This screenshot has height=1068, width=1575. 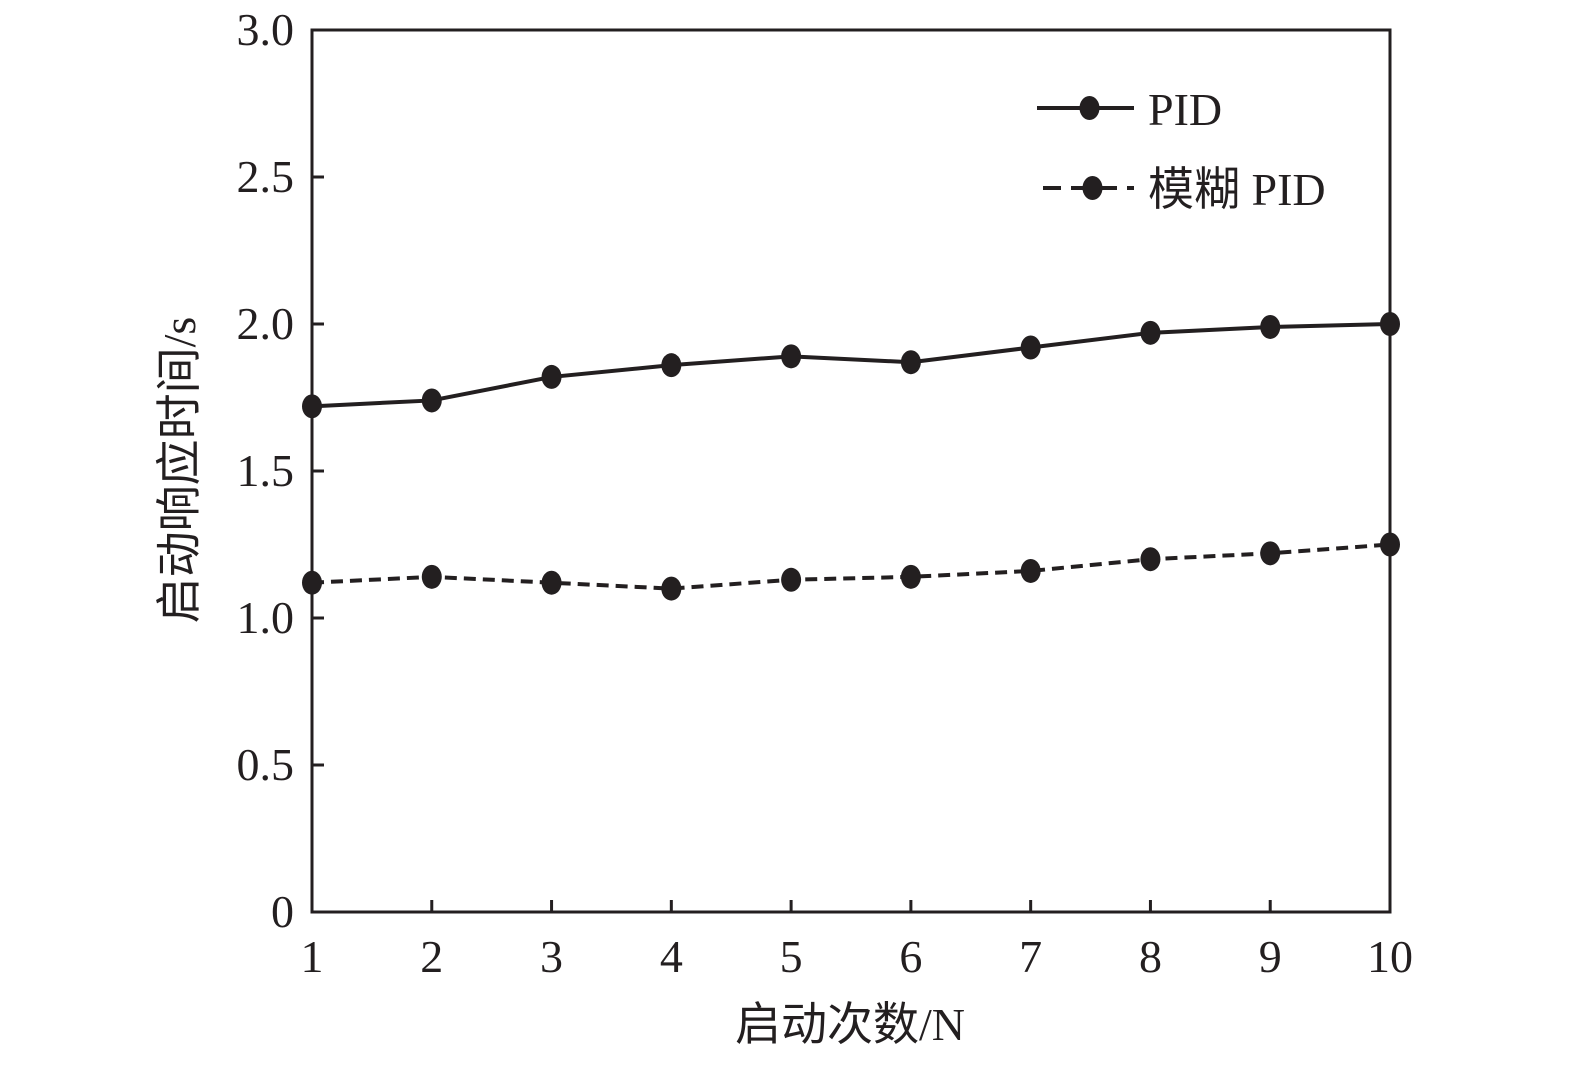 I want to click on x-axis-title: 启动次数/N, so click(x=850, y=1024).